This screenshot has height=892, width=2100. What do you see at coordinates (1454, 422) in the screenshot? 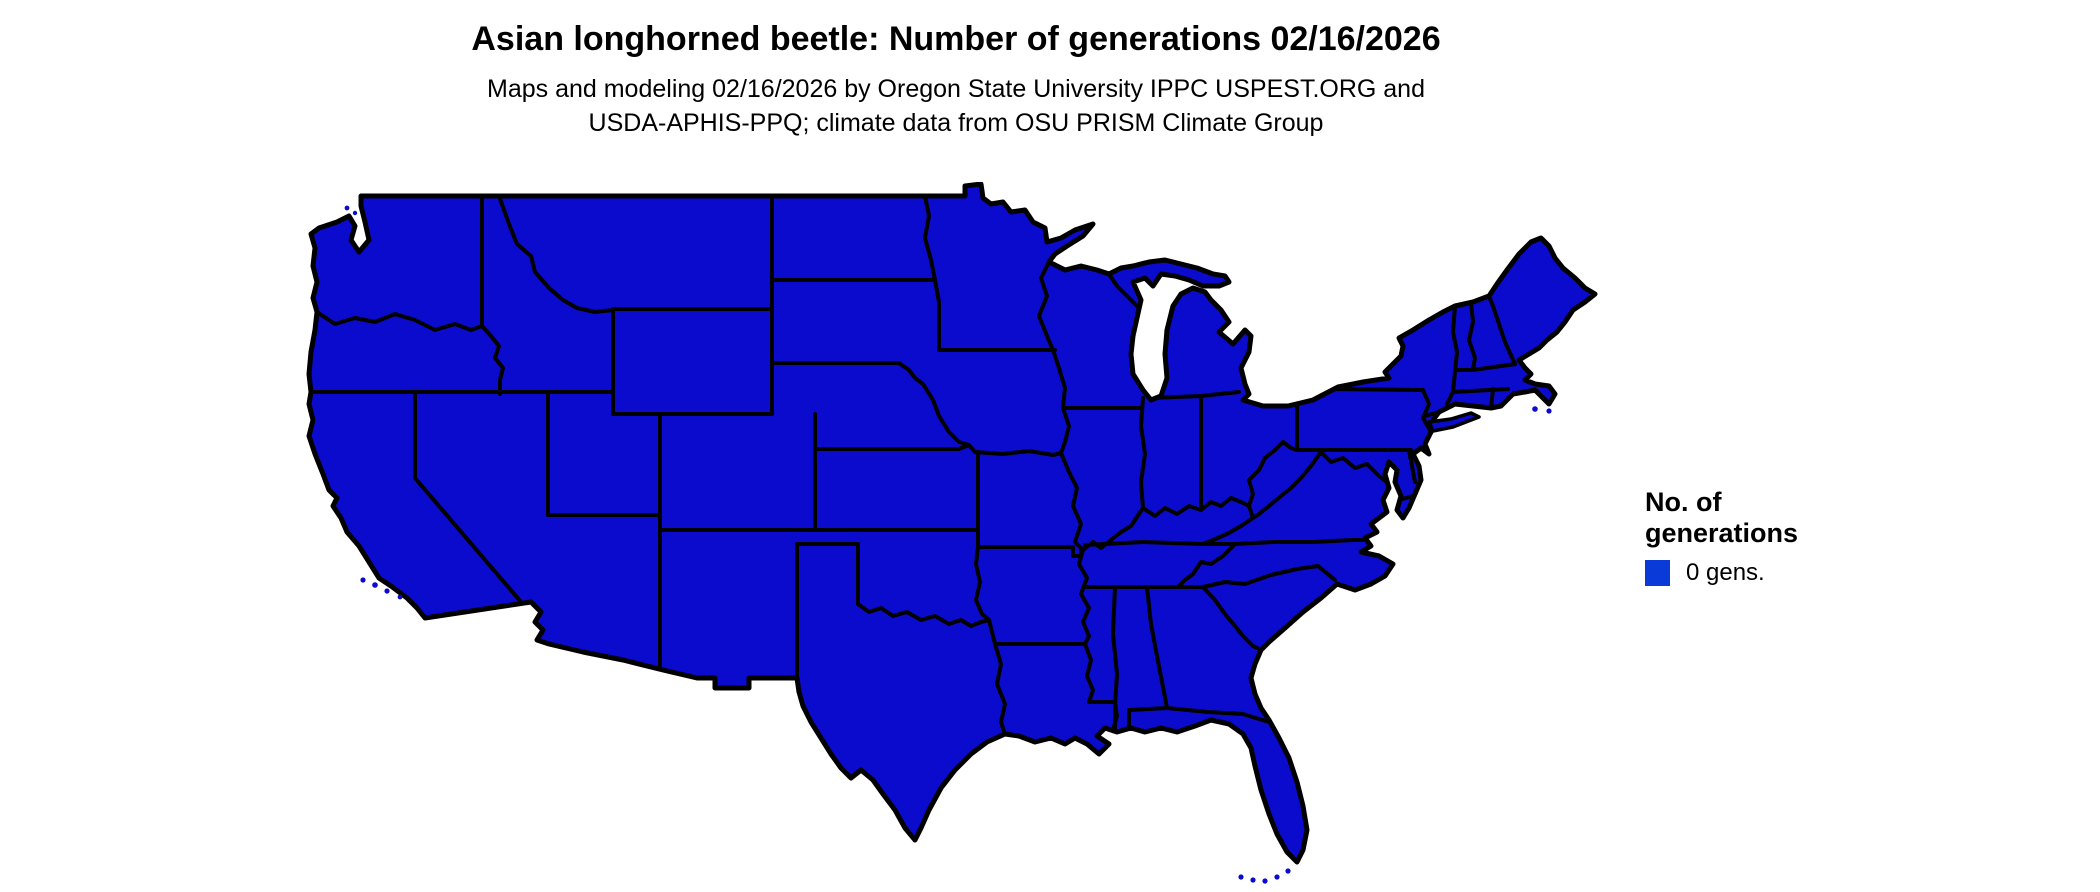
I see `long-island-shape` at bounding box center [1454, 422].